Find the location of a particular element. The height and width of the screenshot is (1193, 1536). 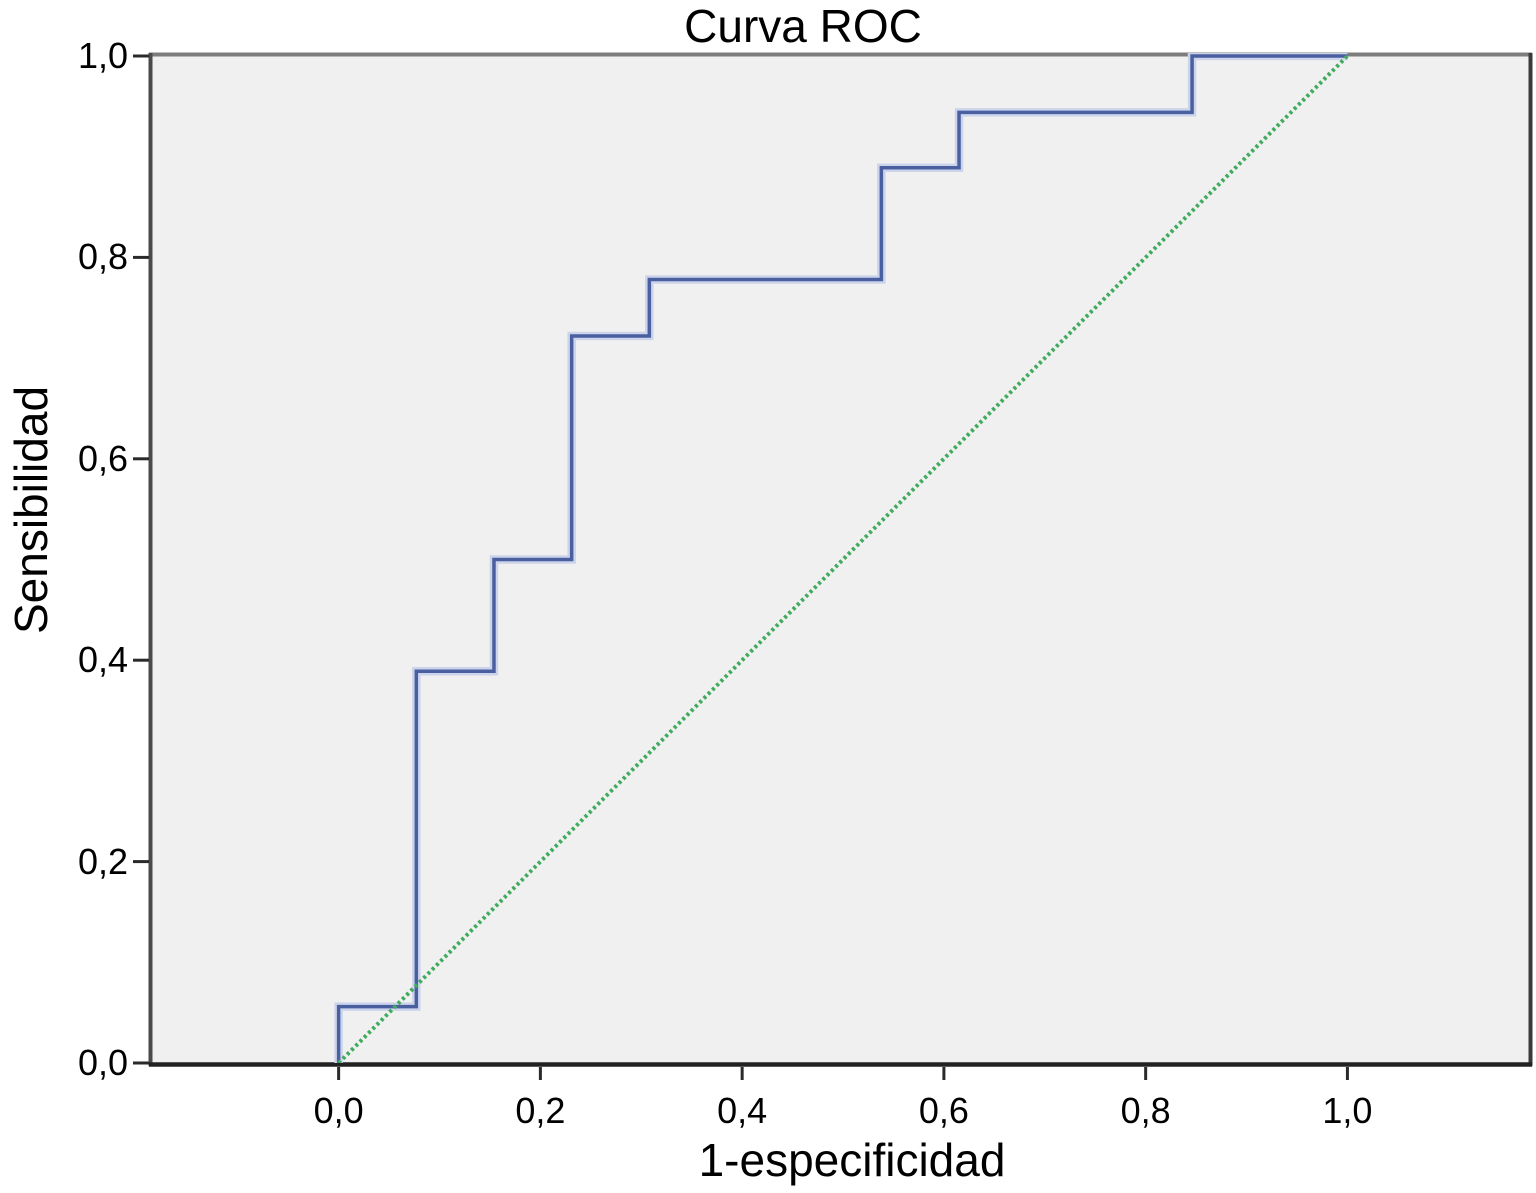

y-tick-label: 0,2 is located at coordinates (102, 861).